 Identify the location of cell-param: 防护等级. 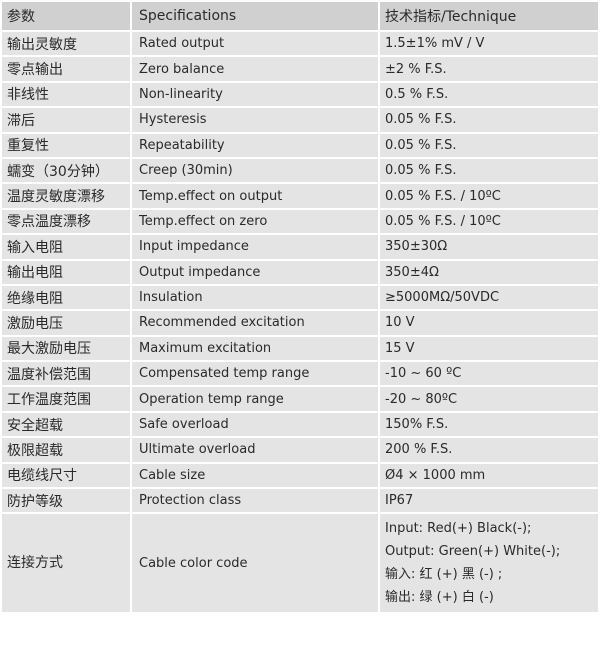
(66, 501).